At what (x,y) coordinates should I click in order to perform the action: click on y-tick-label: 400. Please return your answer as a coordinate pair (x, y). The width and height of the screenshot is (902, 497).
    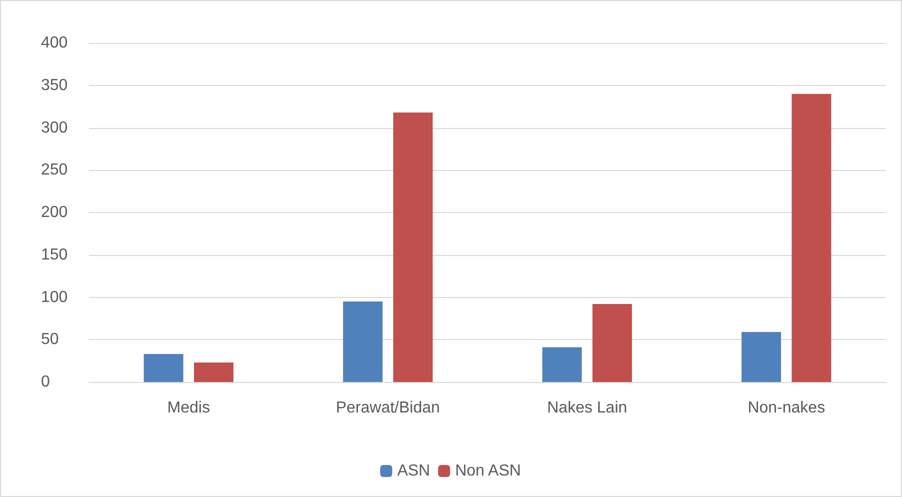
    Looking at the image, I should click on (54, 43).